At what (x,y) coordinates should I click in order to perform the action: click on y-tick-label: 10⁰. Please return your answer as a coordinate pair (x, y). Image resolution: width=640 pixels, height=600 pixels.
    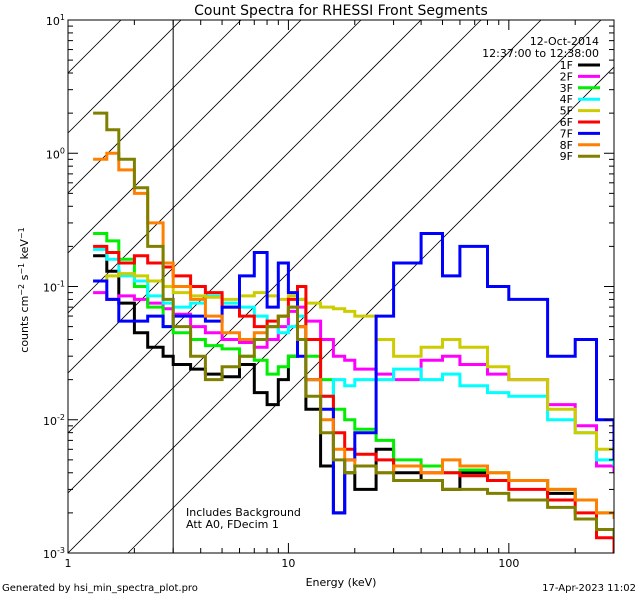
    Looking at the image, I should click on (55, 153).